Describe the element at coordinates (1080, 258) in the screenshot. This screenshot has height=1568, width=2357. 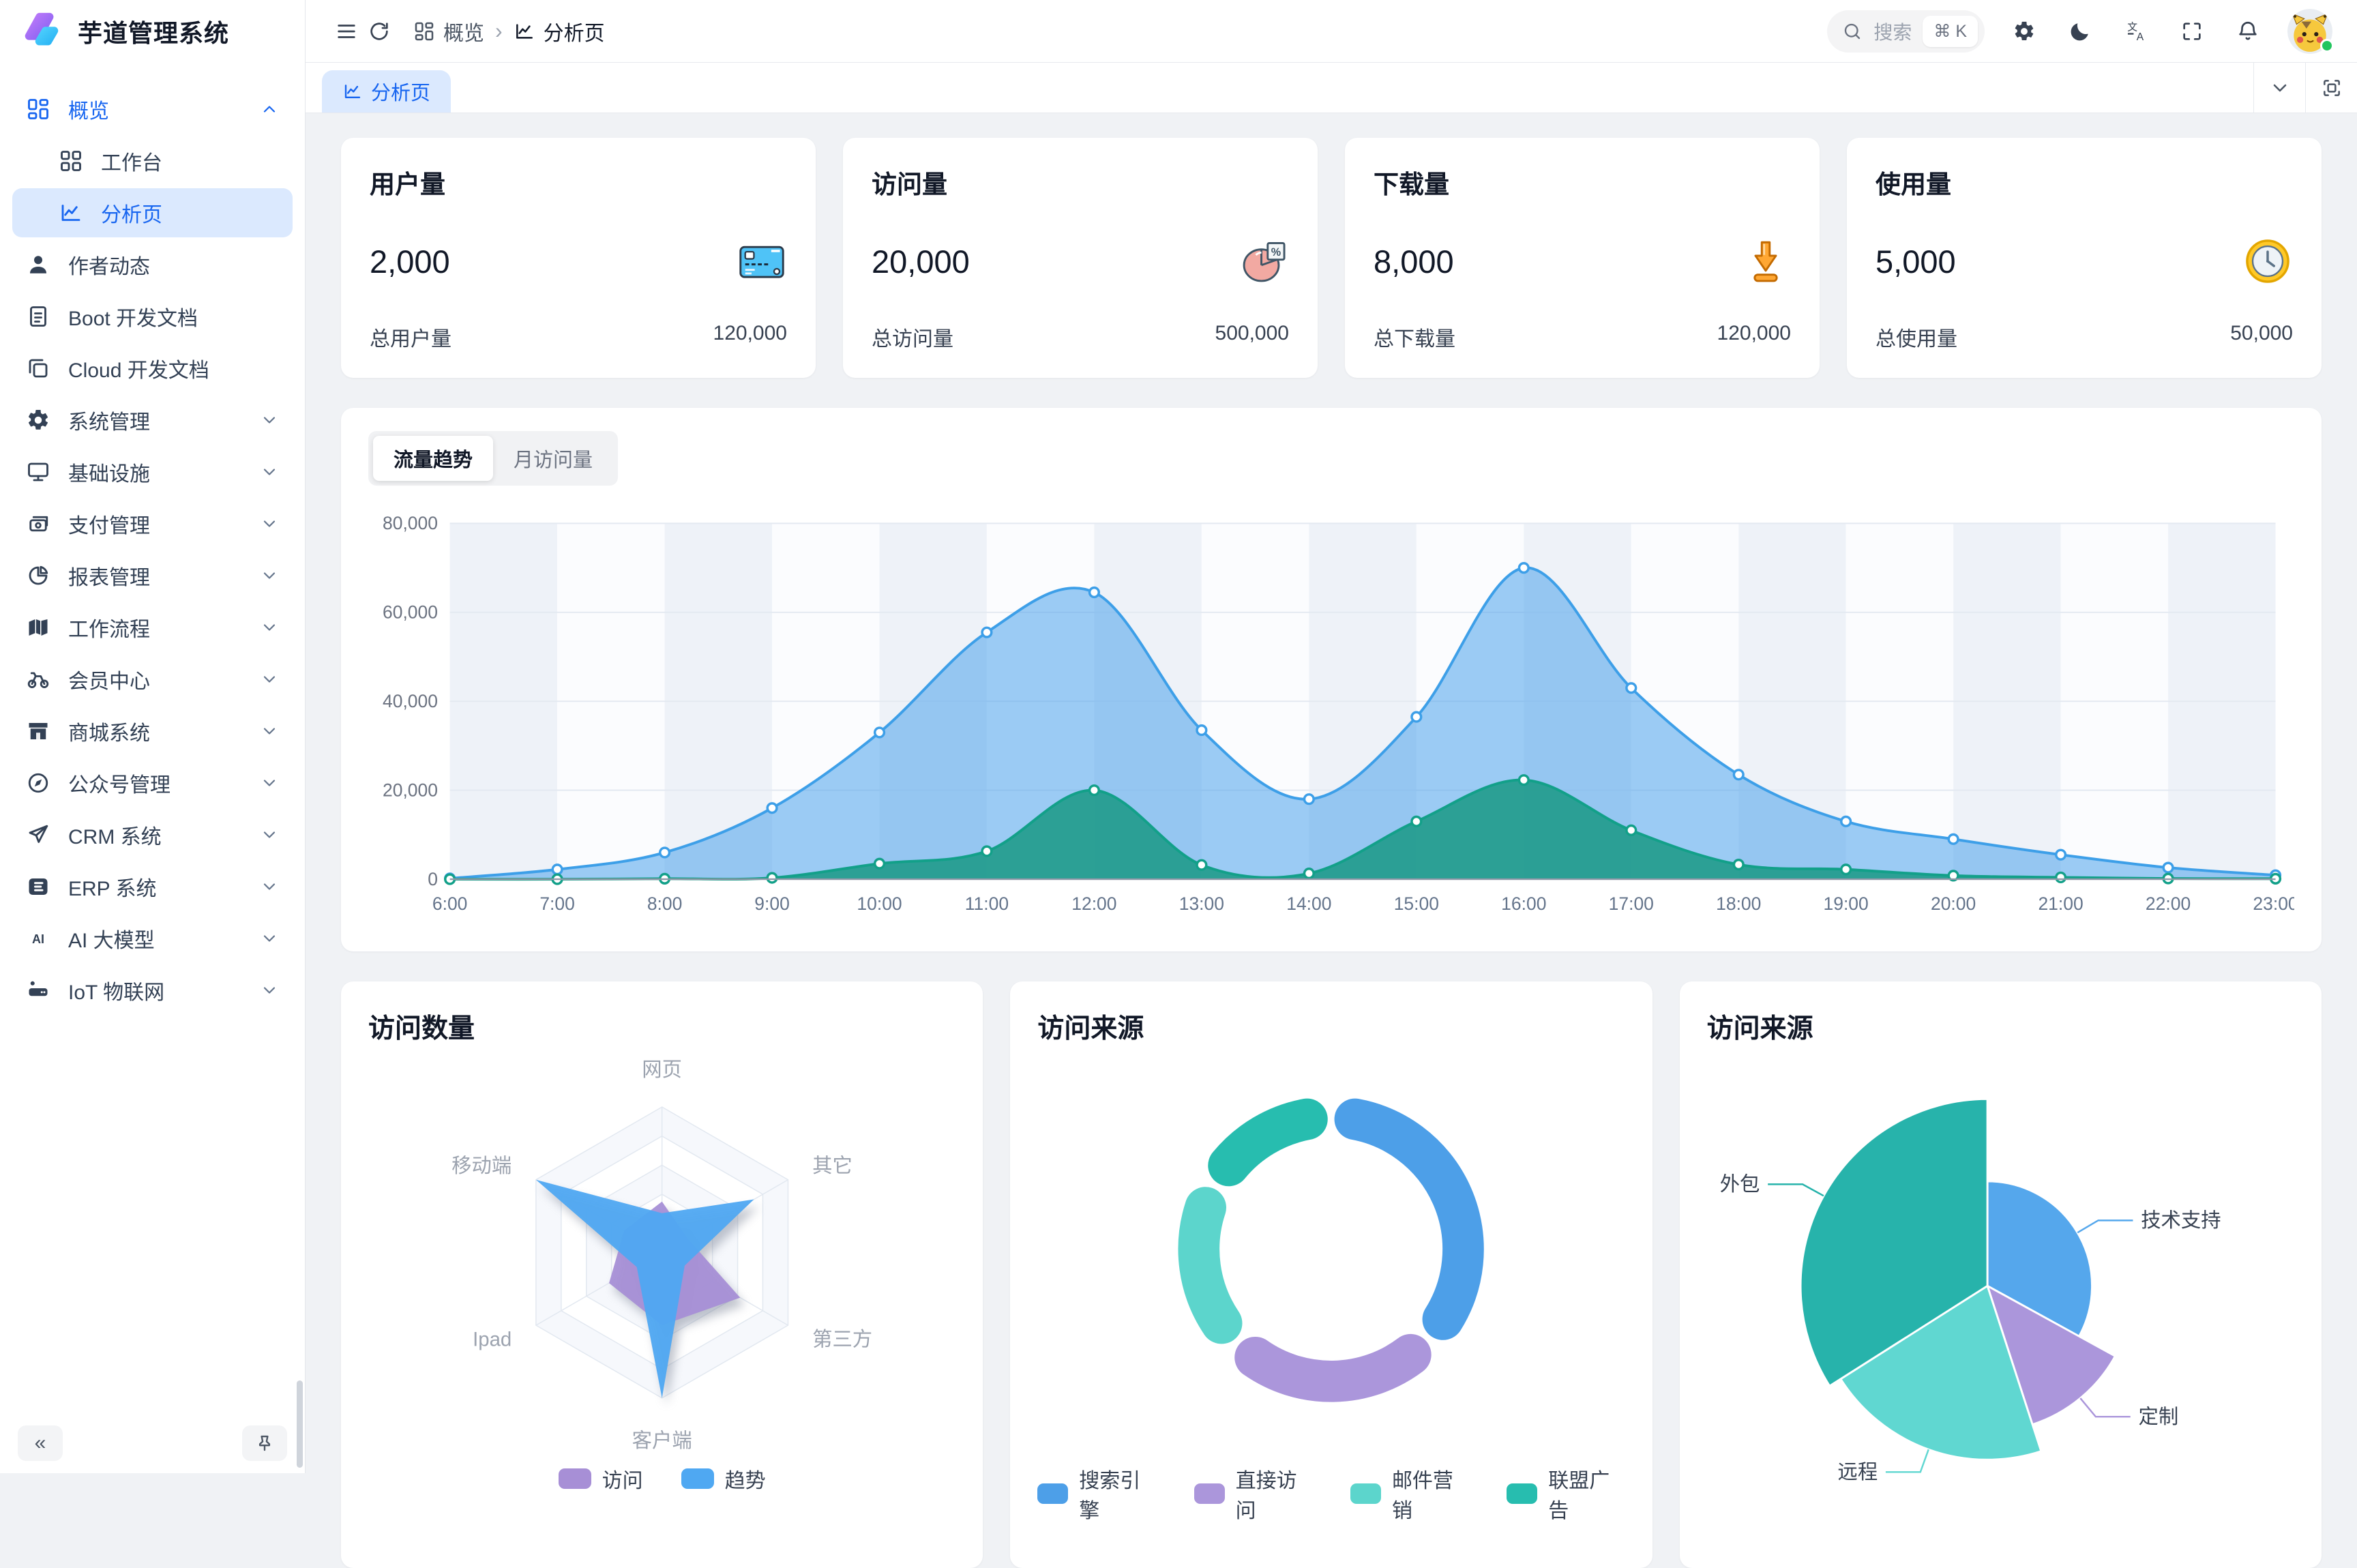
I see `stat-card: 访问量 20,000 % 总访问量 500,000` at that location.